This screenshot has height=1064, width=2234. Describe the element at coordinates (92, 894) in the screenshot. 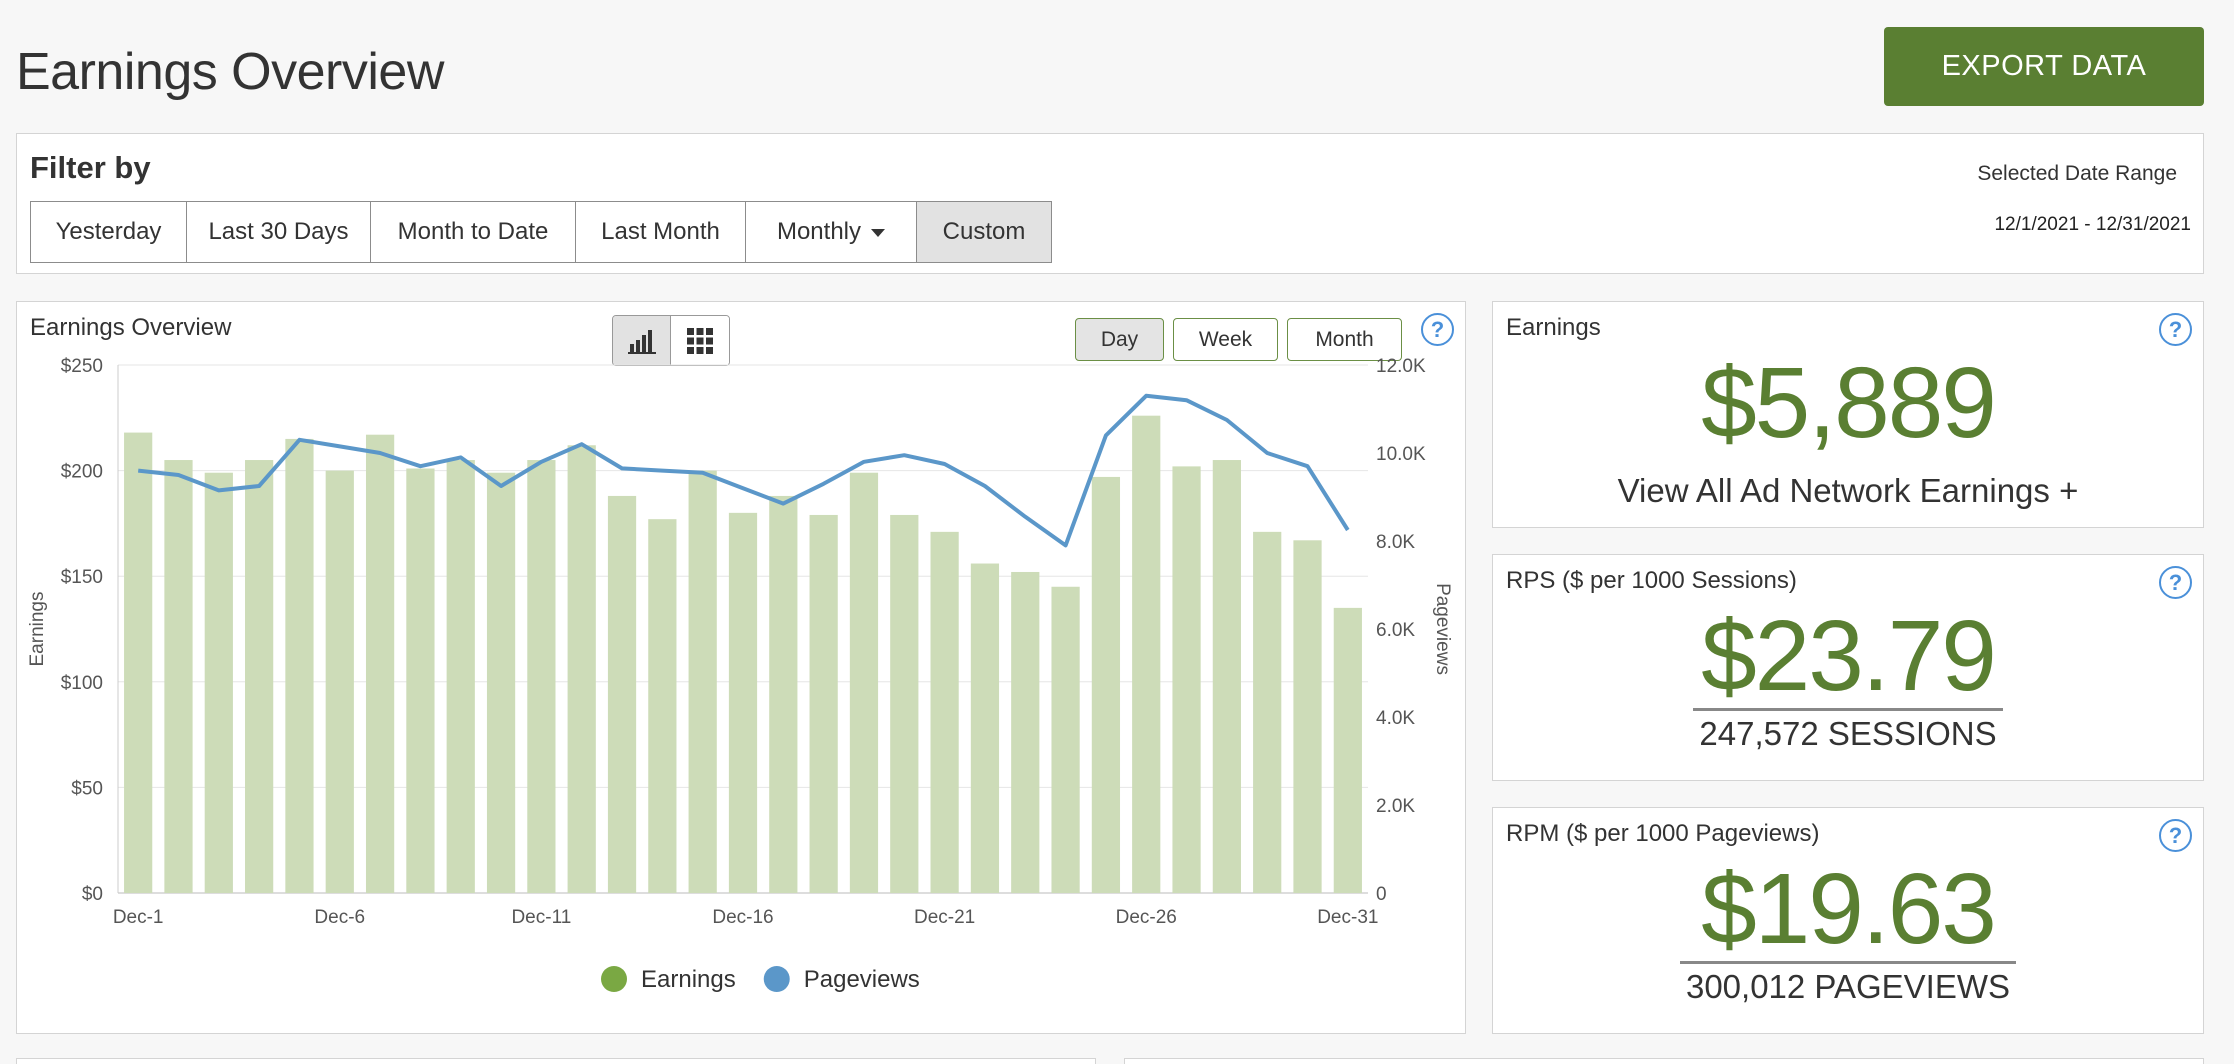

I see `y-tick-label: $0` at that location.